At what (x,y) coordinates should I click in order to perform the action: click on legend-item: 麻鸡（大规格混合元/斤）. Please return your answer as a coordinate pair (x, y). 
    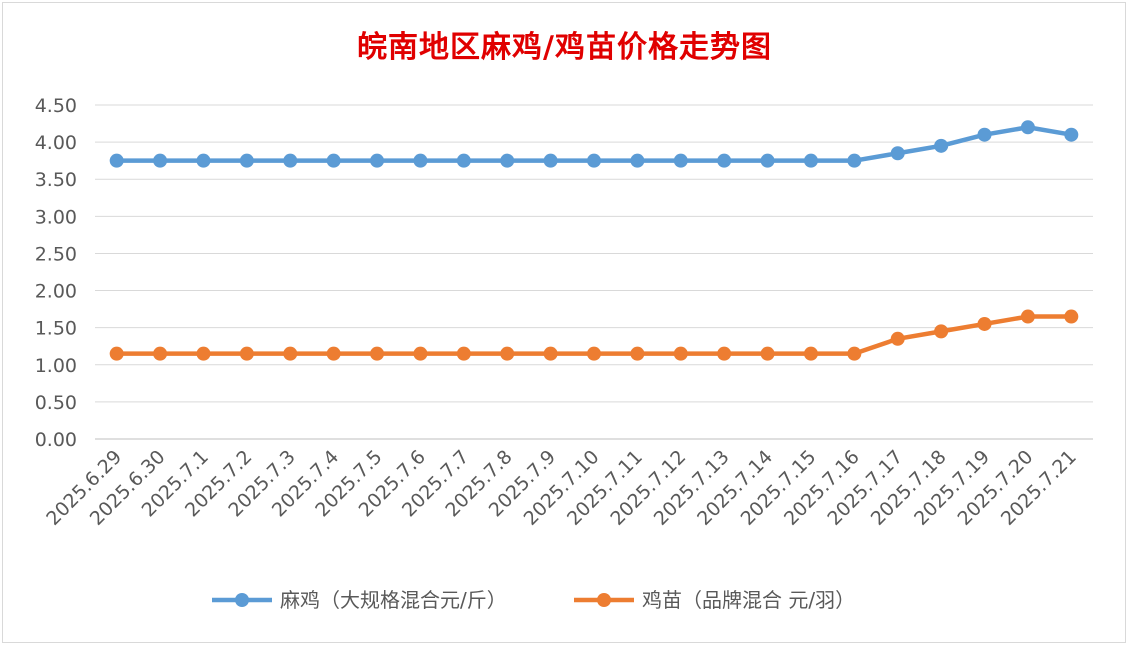
    Looking at the image, I should click on (359, 600).